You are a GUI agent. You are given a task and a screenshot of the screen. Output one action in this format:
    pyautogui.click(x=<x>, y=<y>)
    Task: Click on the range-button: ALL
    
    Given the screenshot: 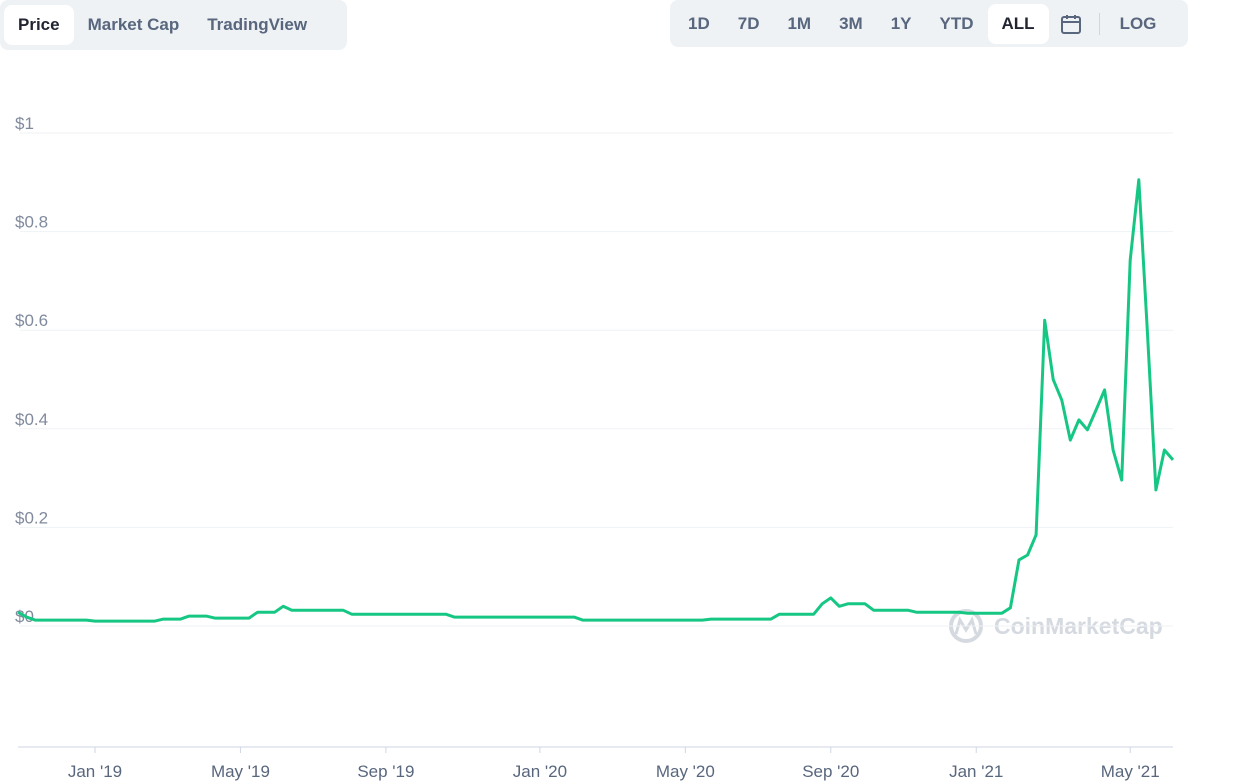 What is the action you would take?
    pyautogui.click(x=1018, y=23)
    